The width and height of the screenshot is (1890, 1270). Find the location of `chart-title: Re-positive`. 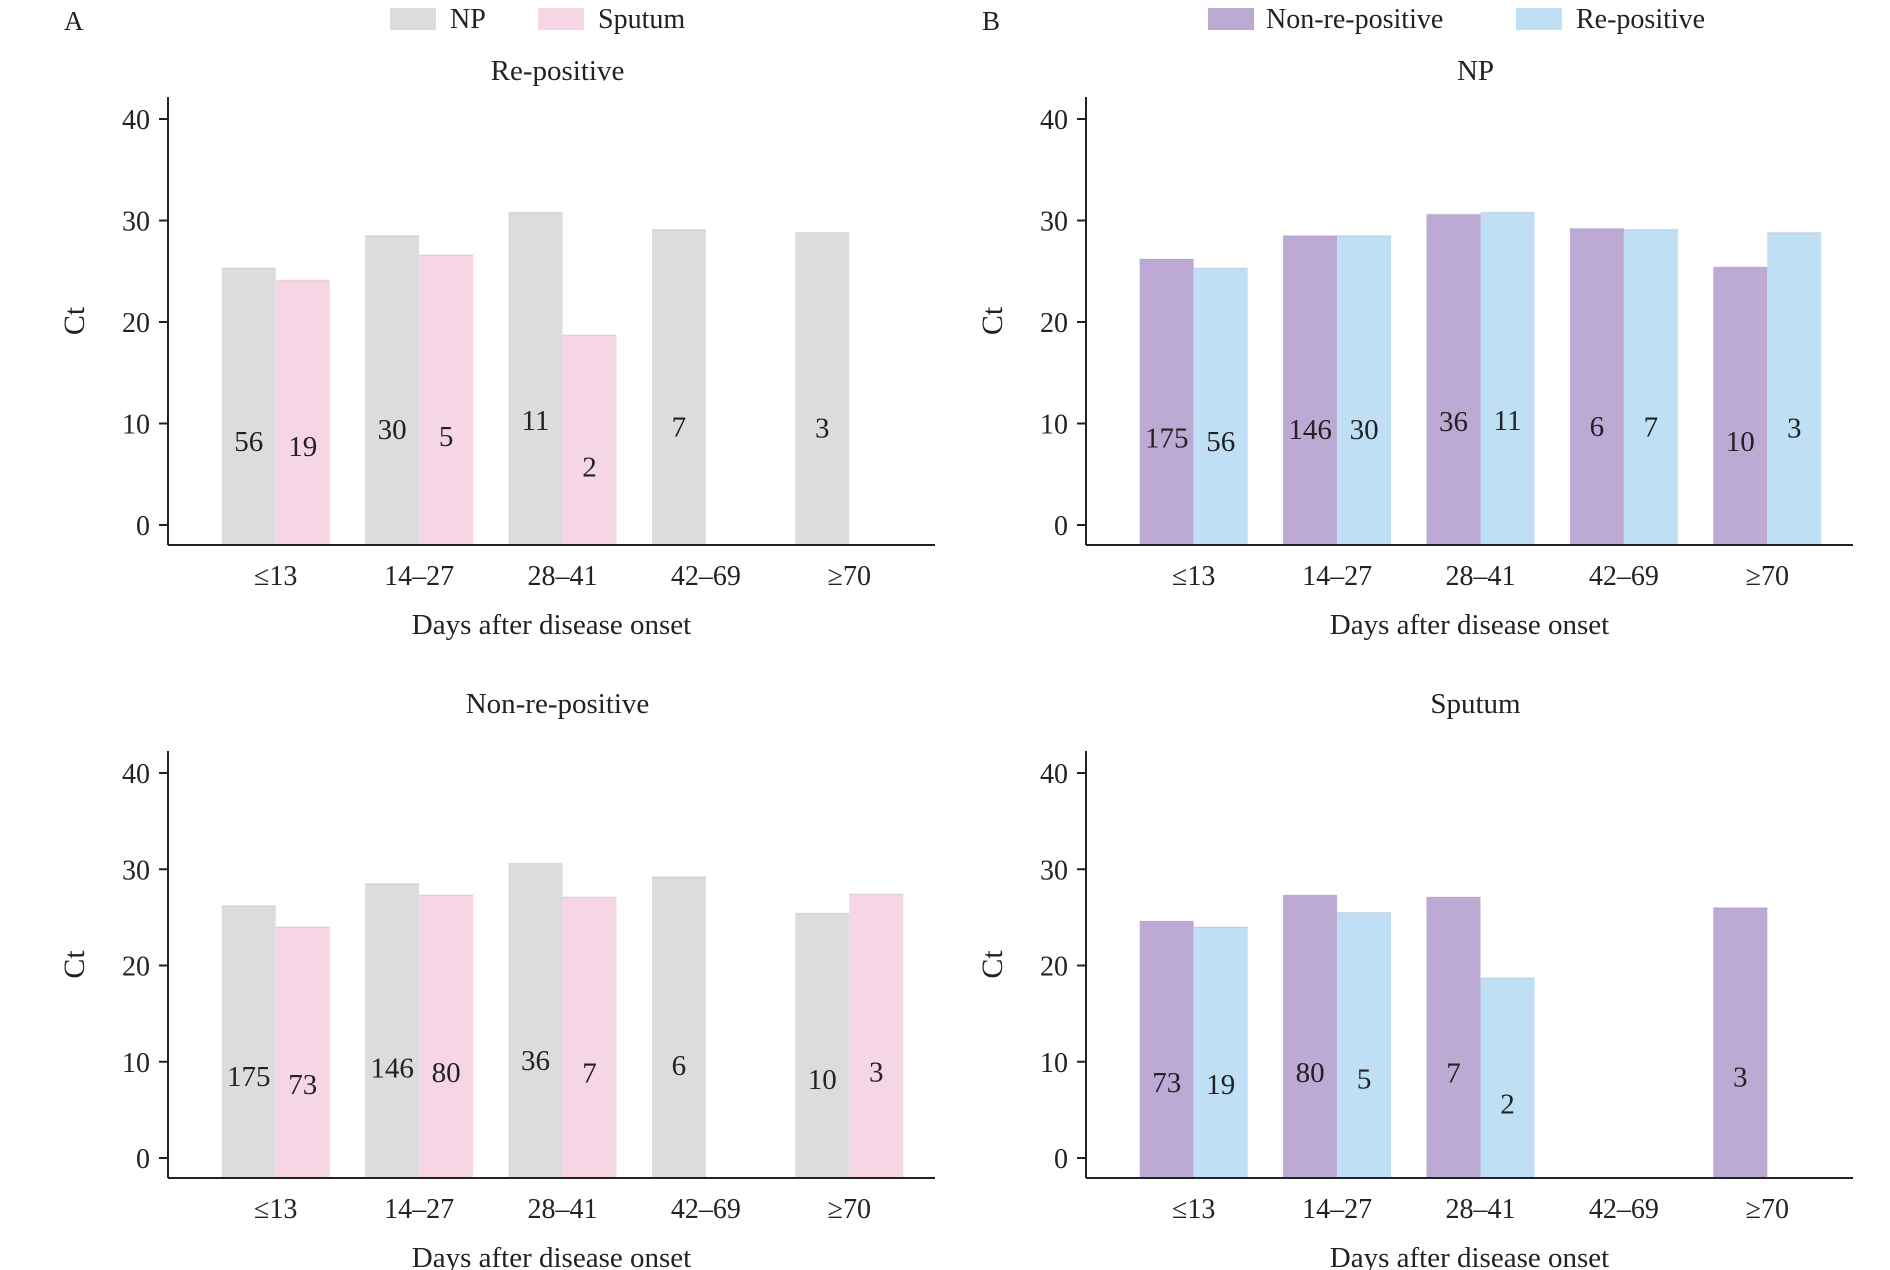

chart-title: Re-positive is located at coordinates (558, 71).